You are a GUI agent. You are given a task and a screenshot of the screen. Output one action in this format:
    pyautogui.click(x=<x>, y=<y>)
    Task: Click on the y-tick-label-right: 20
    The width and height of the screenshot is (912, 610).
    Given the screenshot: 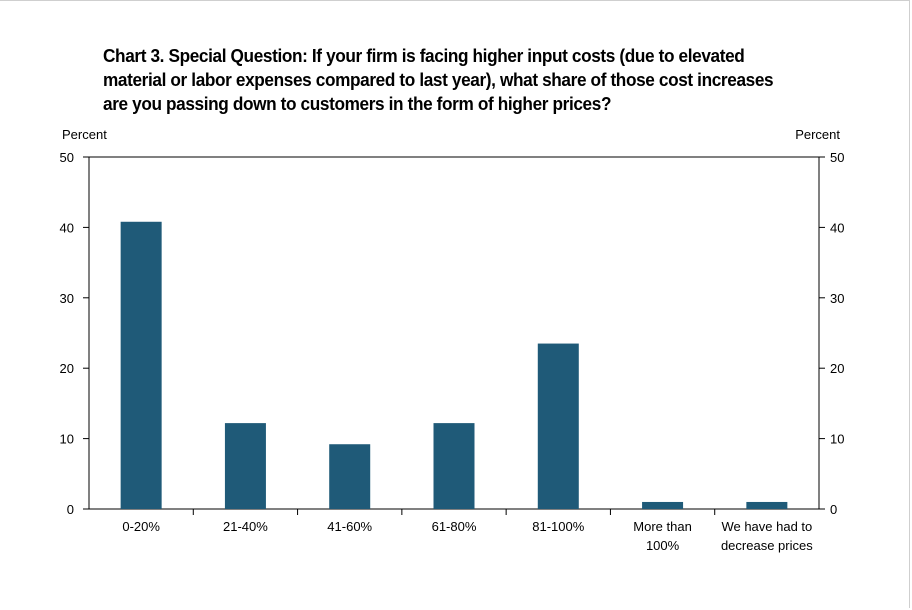 What is the action you would take?
    pyautogui.click(x=837, y=368)
    